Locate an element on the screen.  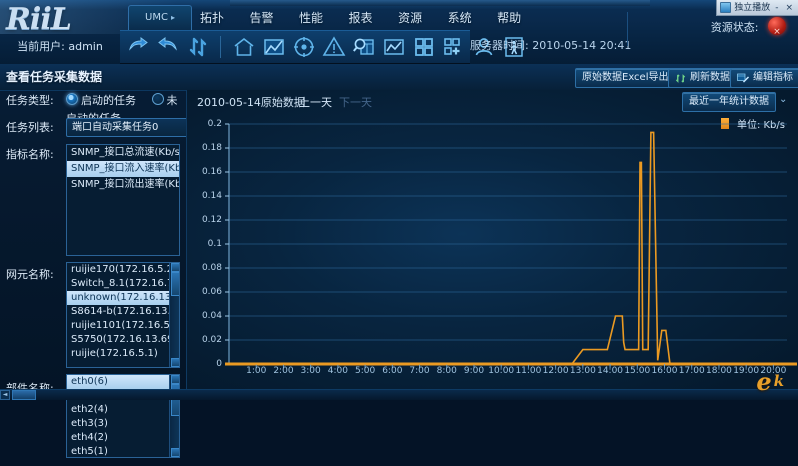
task-list-select: 端口自动采集任务0 is located at coordinates (133, 127).